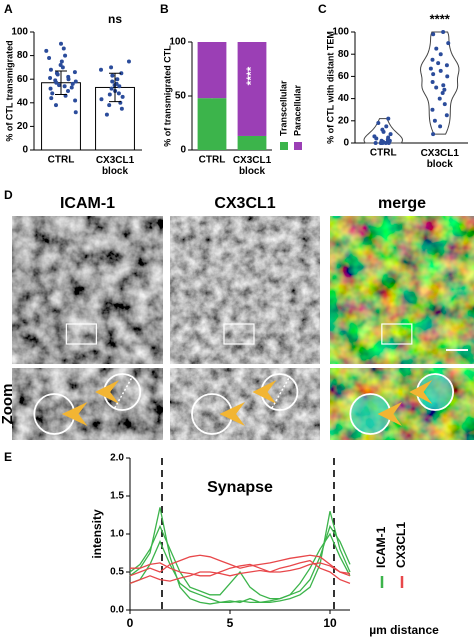 The width and height of the screenshot is (474, 639). I want to click on y-axis-label: % of CTL with distant TEM, so click(330, 87).